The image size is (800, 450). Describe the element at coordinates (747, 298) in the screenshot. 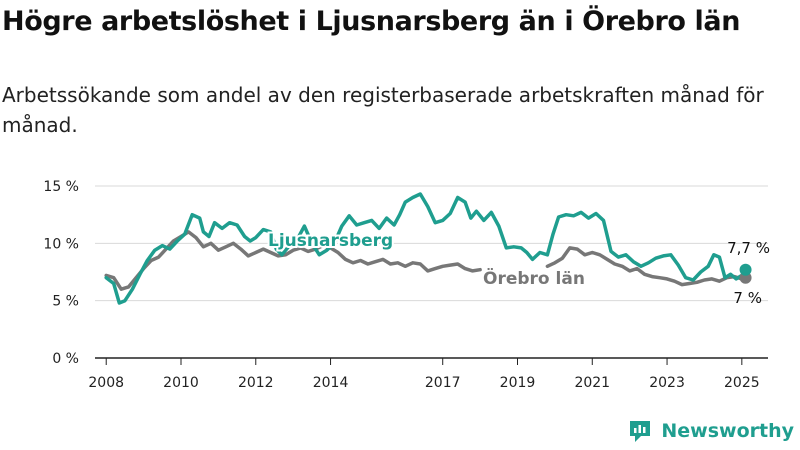

I see `end-label-orebro: 7 %` at that location.